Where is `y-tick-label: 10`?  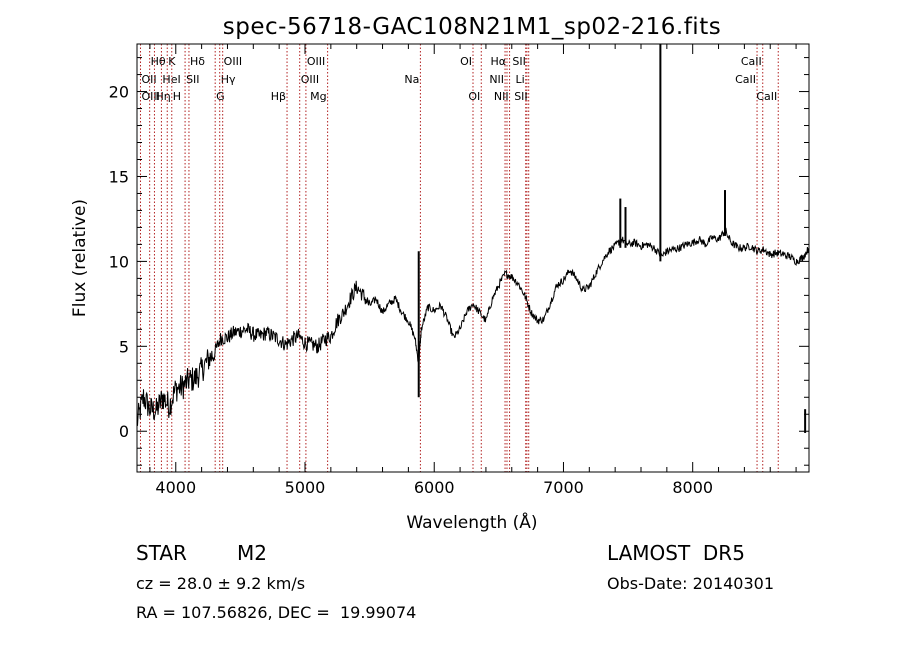 y-tick-label: 10 is located at coordinates (119, 261).